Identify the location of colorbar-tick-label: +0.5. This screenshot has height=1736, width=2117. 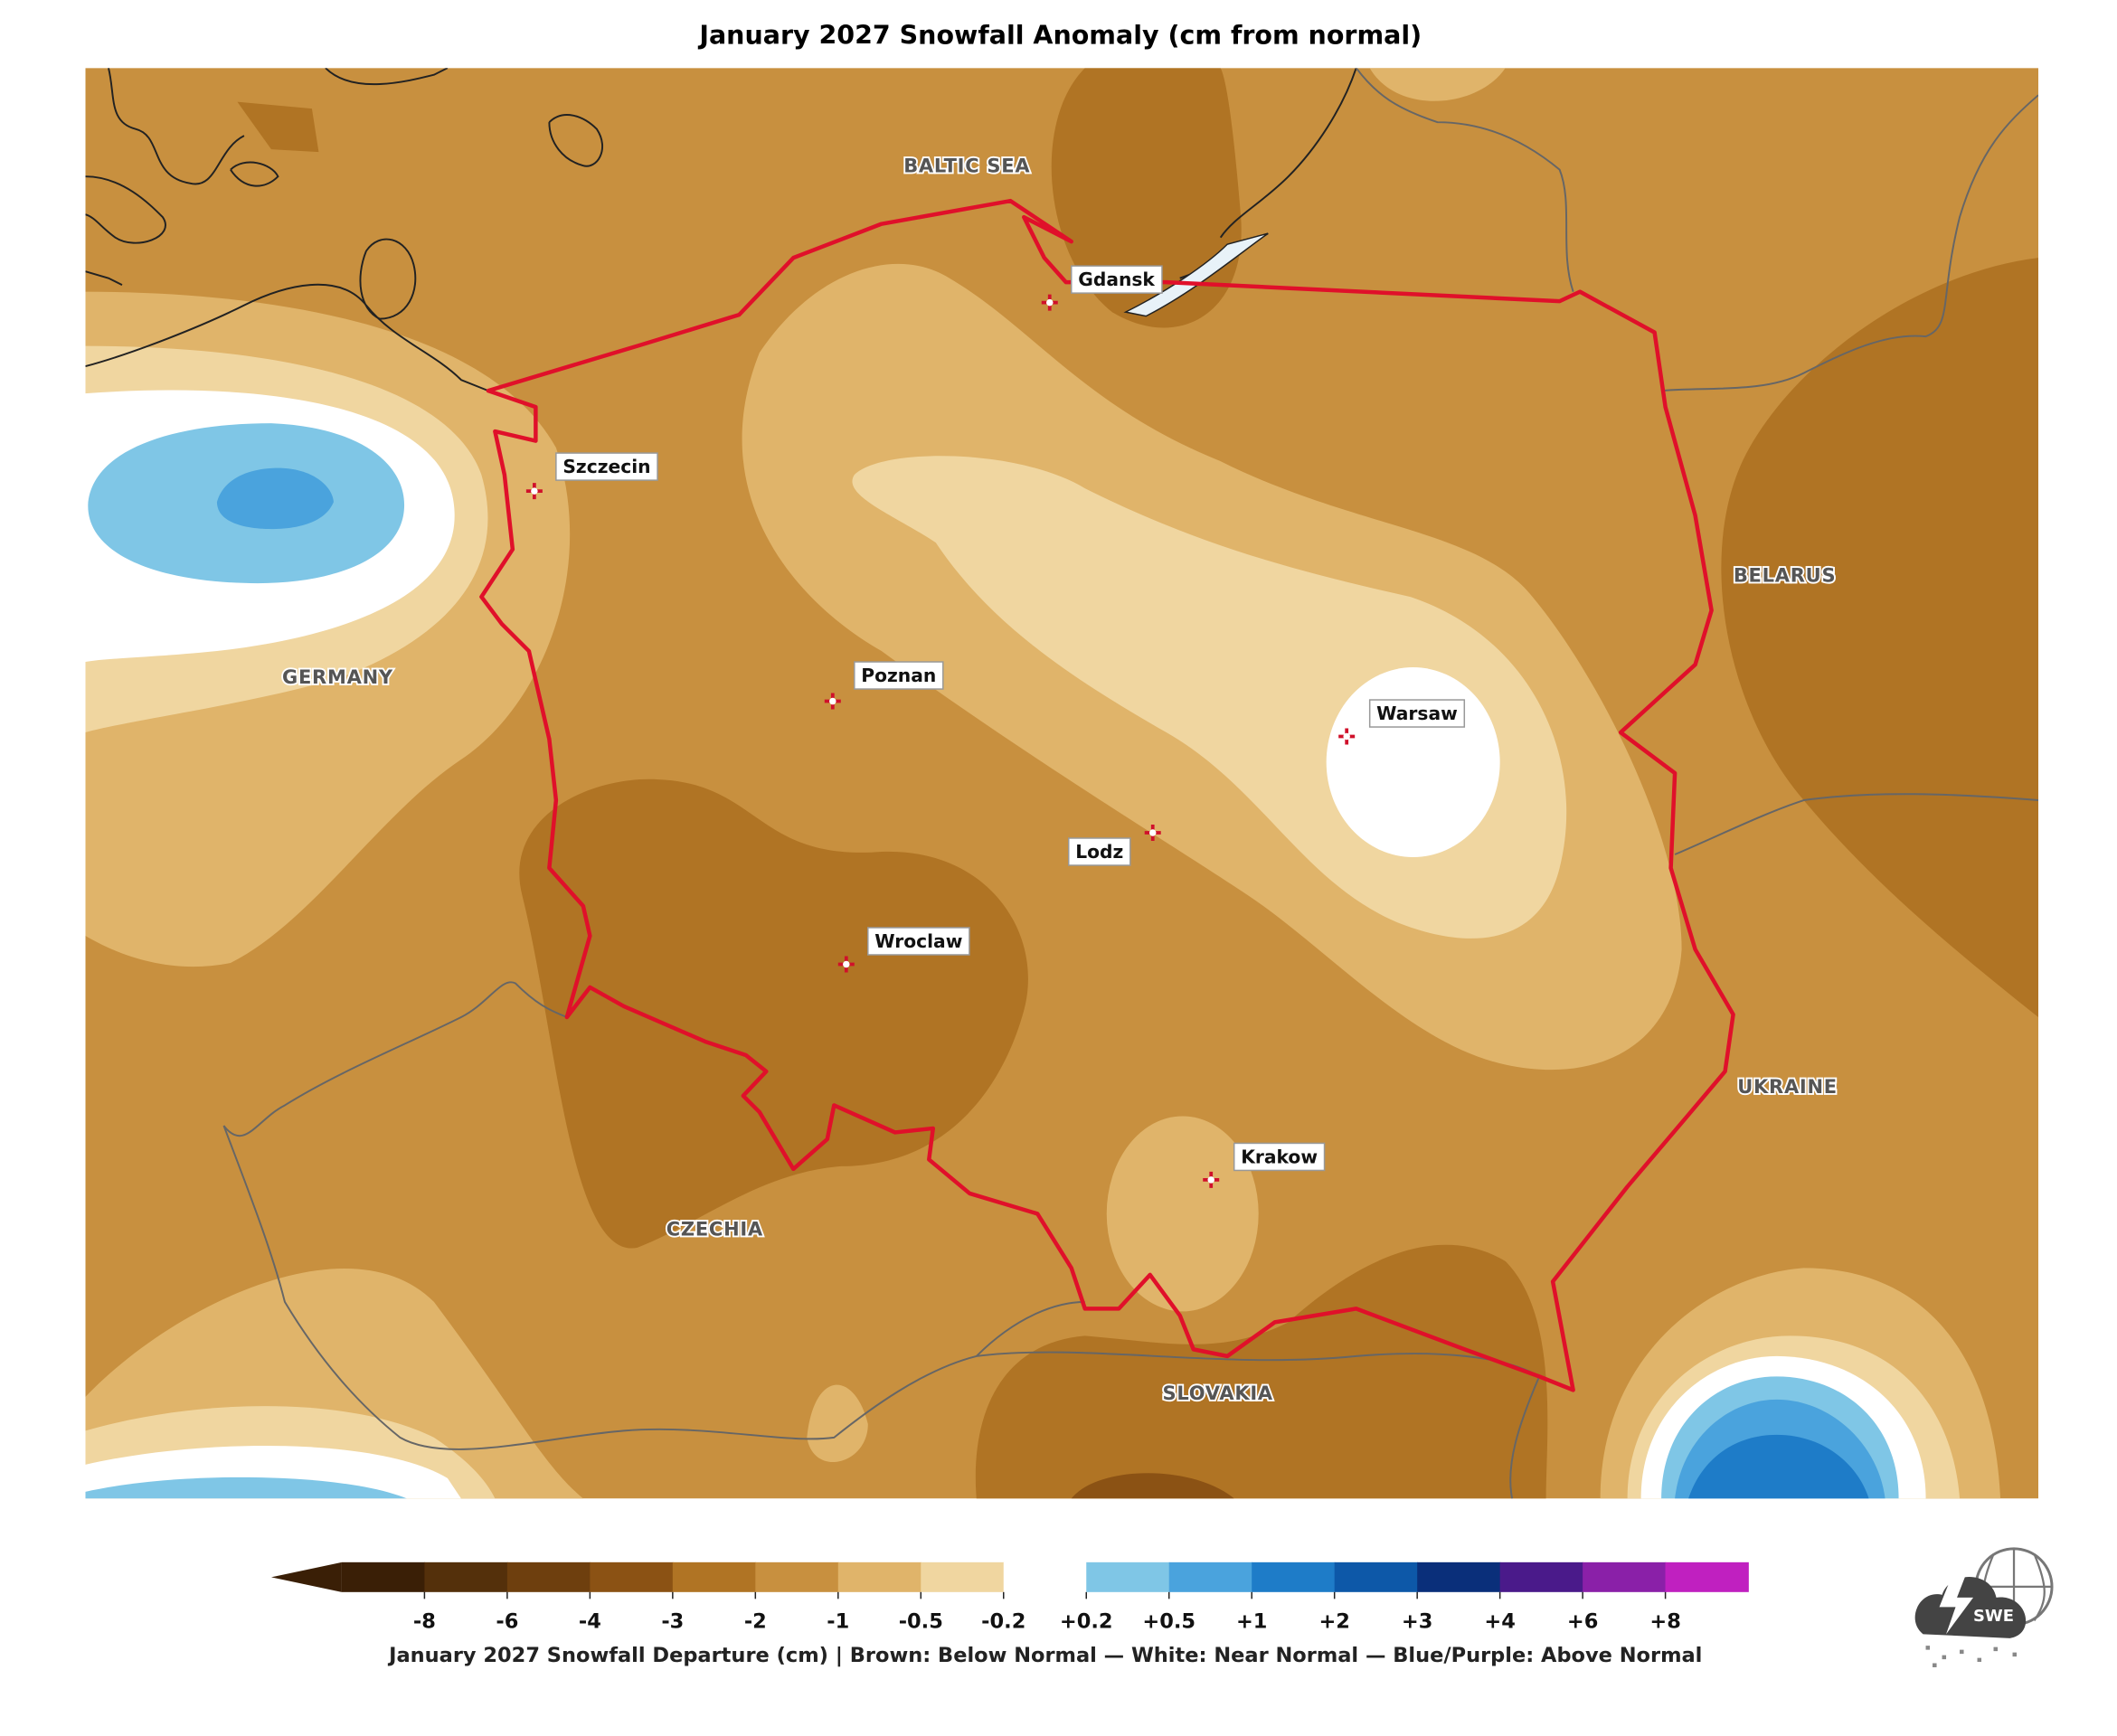
(1169, 1621).